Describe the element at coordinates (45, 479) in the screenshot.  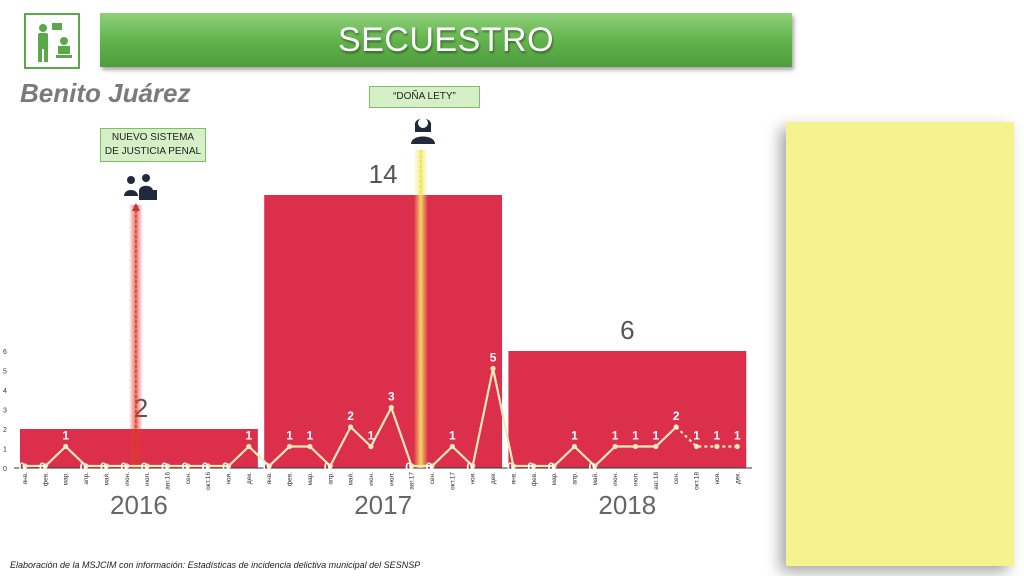
I see `month-tick-label: фев.` at that location.